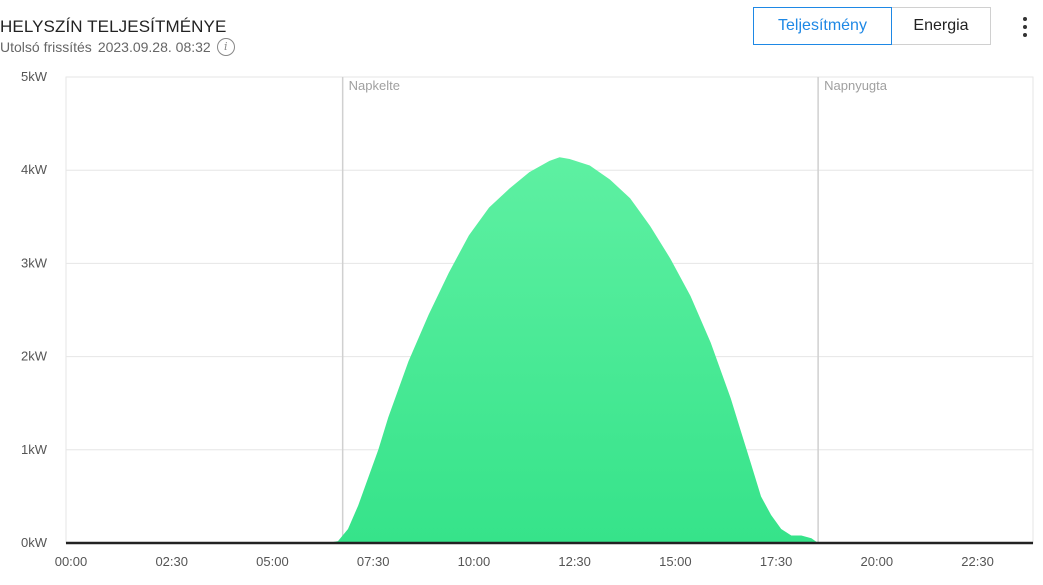 This screenshot has height=585, width=1043. Describe the element at coordinates (34, 356) in the screenshot. I see `y-tick-label: 2kW` at that location.